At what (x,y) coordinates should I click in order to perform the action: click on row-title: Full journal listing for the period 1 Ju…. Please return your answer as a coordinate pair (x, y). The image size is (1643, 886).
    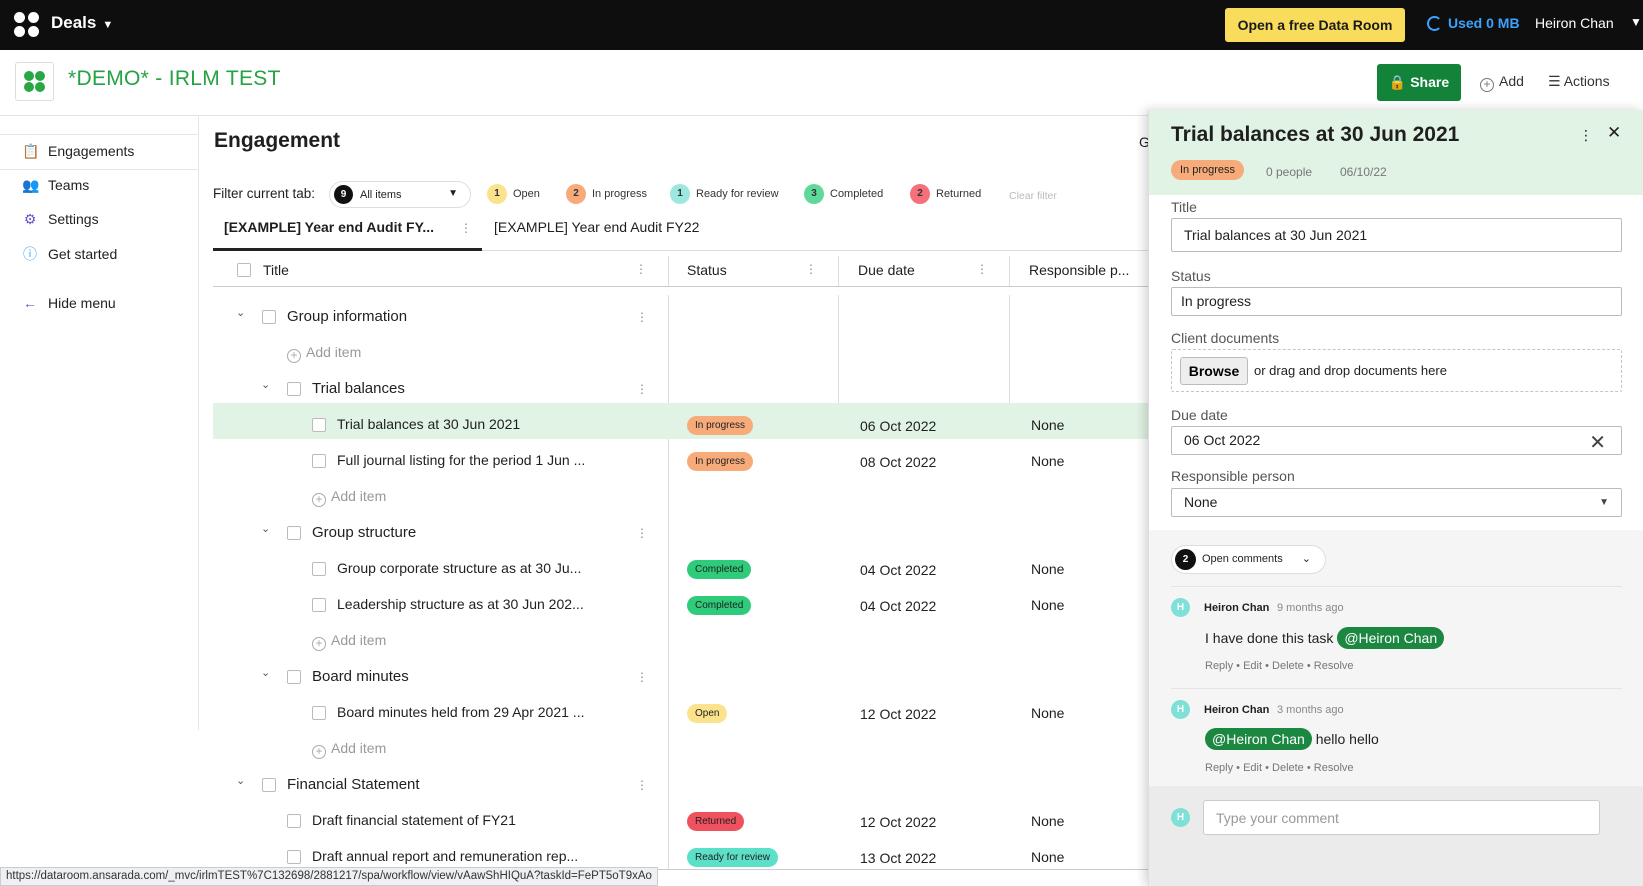
    Looking at the image, I should click on (461, 460).